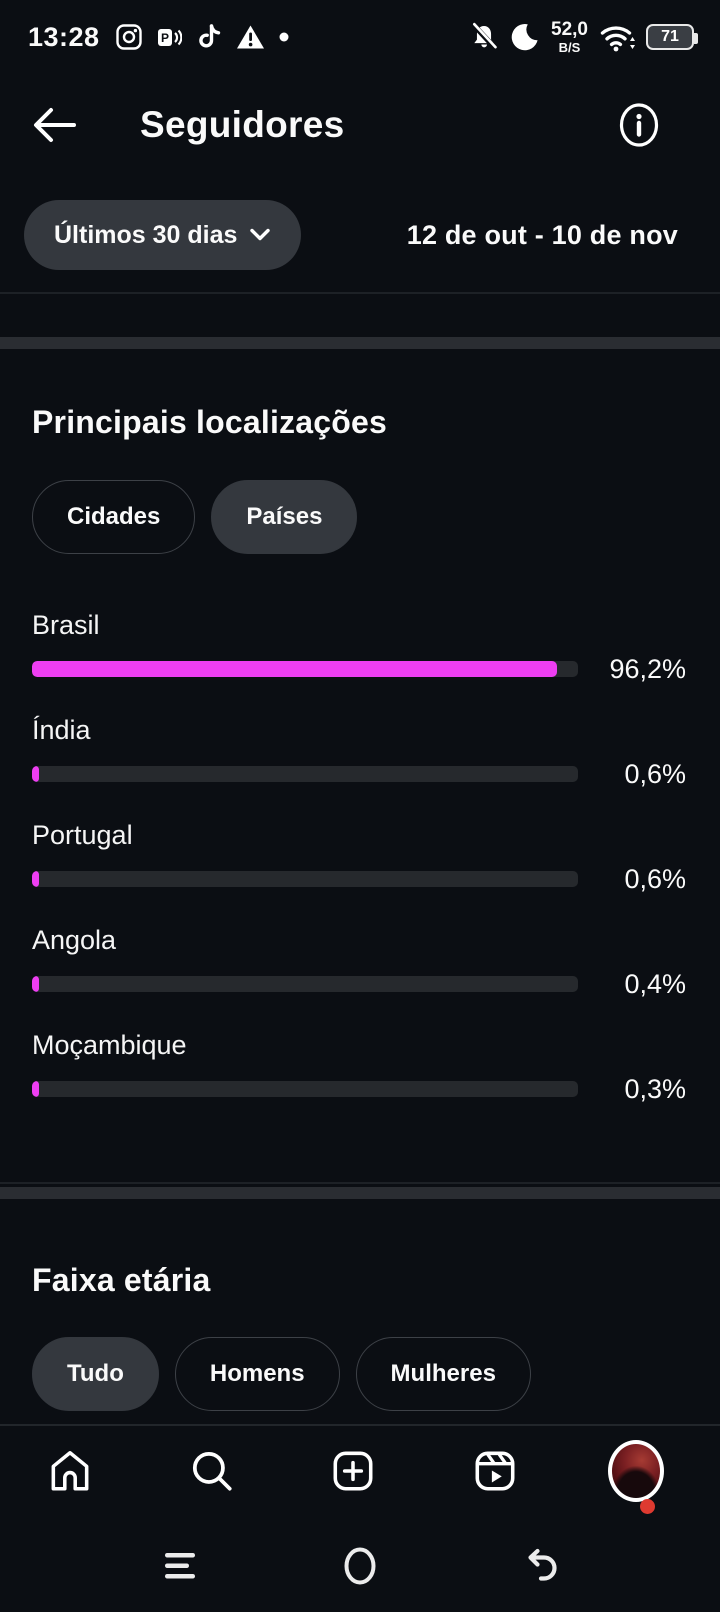 This screenshot has width=720, height=1612. What do you see at coordinates (655, 983) in the screenshot?
I see `location-percent: 0,4%` at bounding box center [655, 983].